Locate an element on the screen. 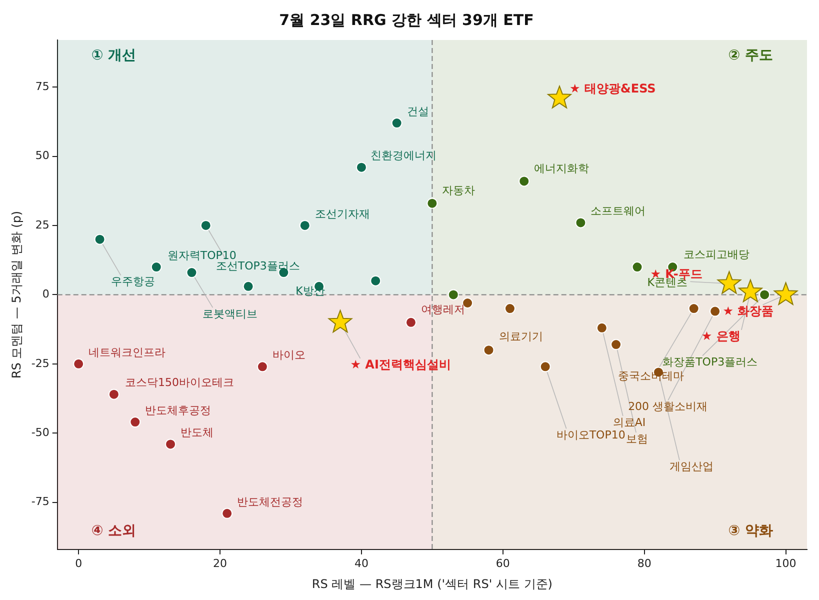 The width and height of the screenshot is (819, 600). x-tick-label: 60 is located at coordinates (503, 563).